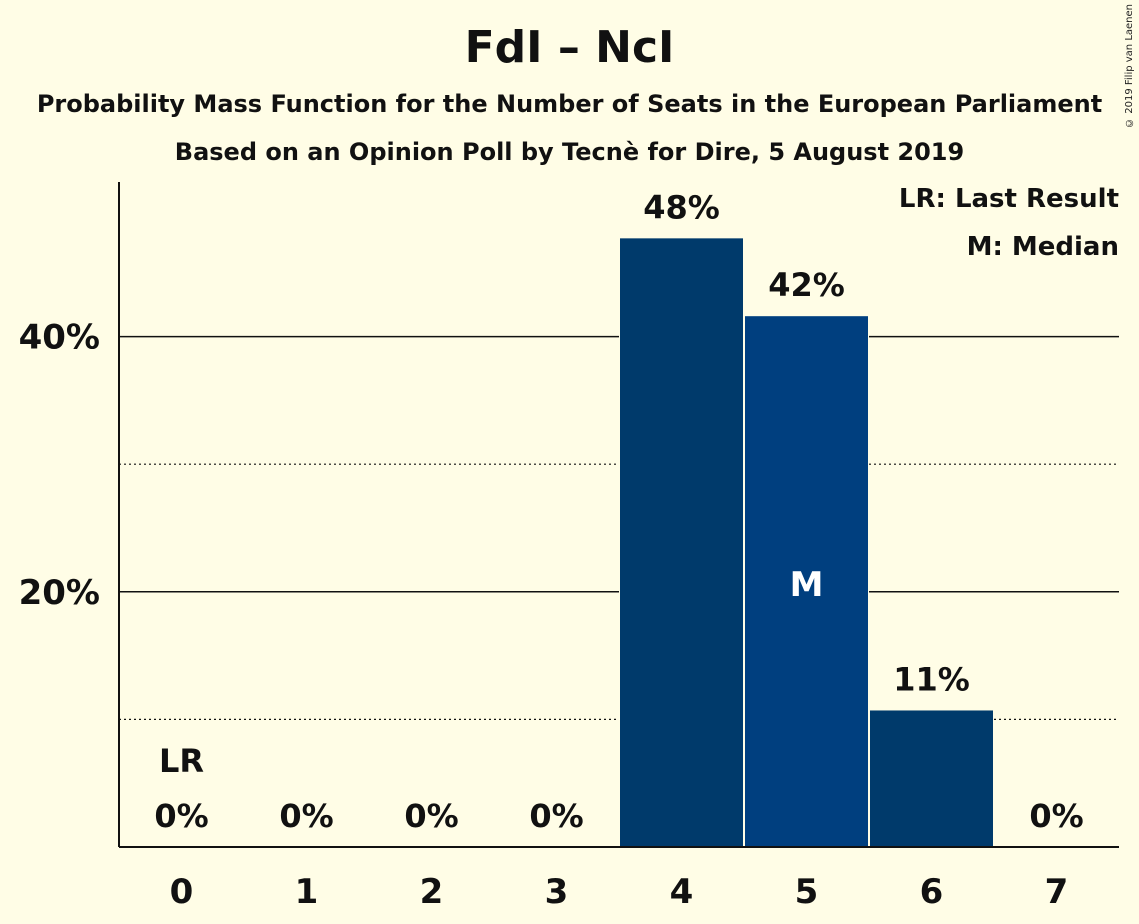 This screenshot has width=1139, height=924. Describe the element at coordinates (59, 338) in the screenshot. I see `y-tick-label: 40%` at that location.